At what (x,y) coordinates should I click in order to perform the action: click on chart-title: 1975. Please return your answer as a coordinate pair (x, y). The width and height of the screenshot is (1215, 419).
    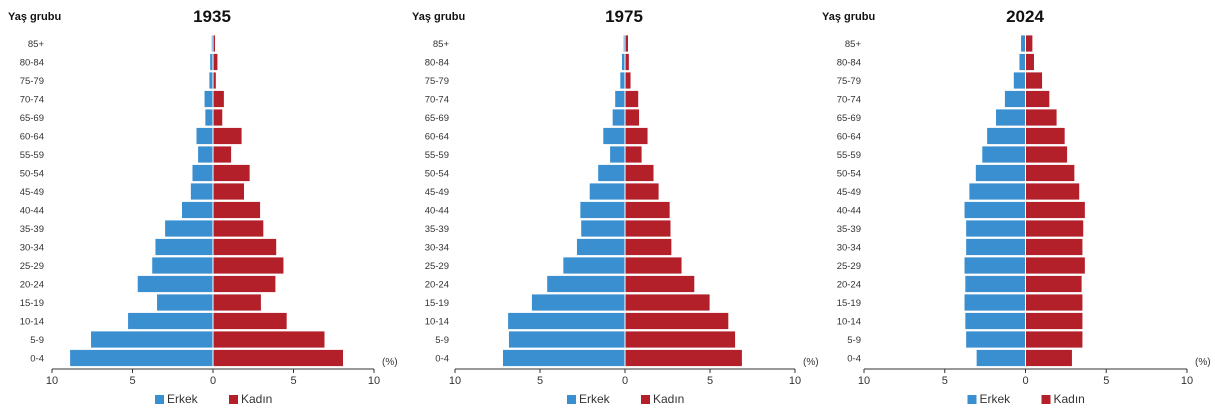
    Looking at the image, I should click on (624, 16).